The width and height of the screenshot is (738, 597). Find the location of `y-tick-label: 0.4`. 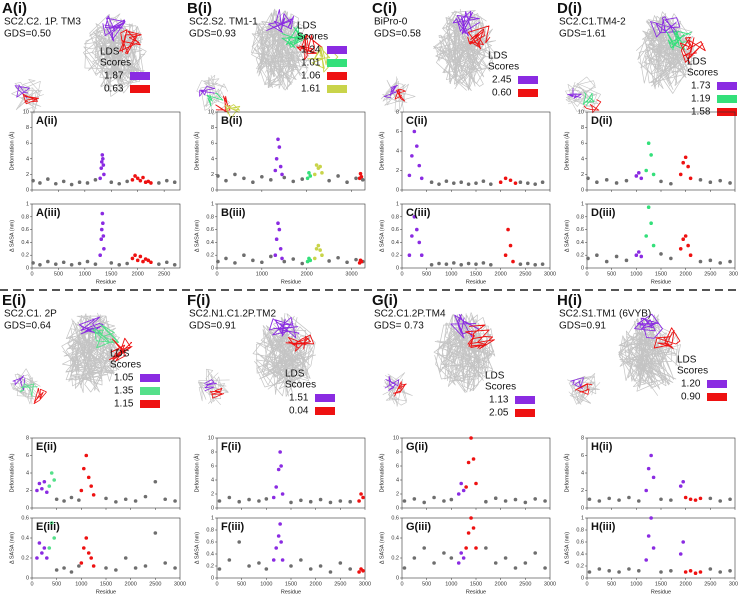

y-tick-label: 0.4 is located at coordinates (580, 554).